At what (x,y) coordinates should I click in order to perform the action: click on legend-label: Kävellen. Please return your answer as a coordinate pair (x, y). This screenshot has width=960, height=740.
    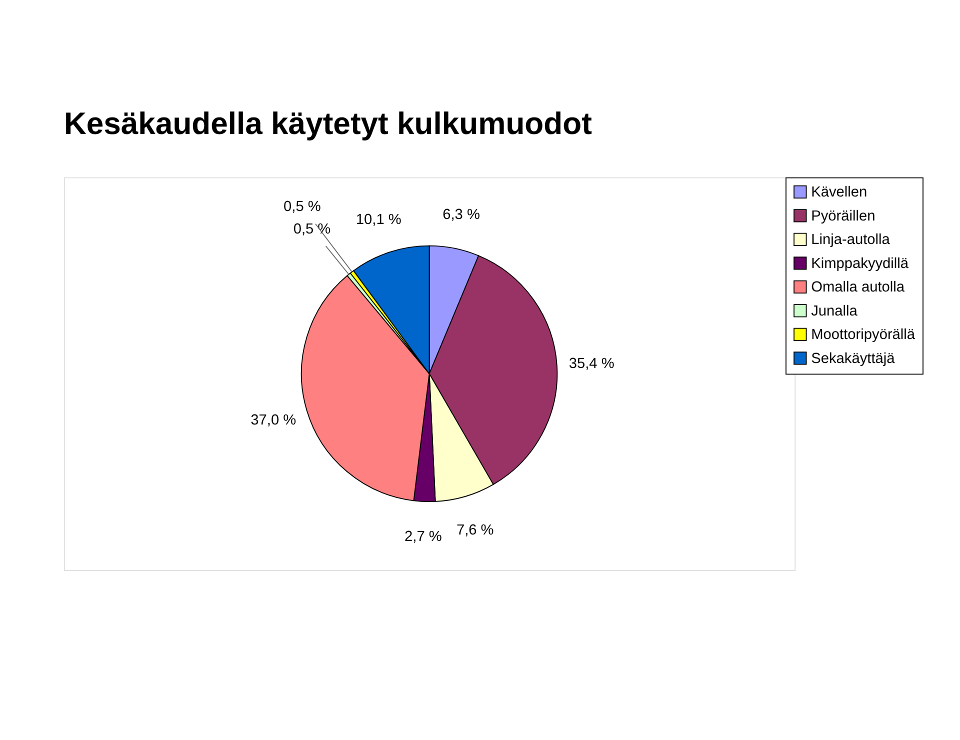
    Looking at the image, I should click on (839, 192).